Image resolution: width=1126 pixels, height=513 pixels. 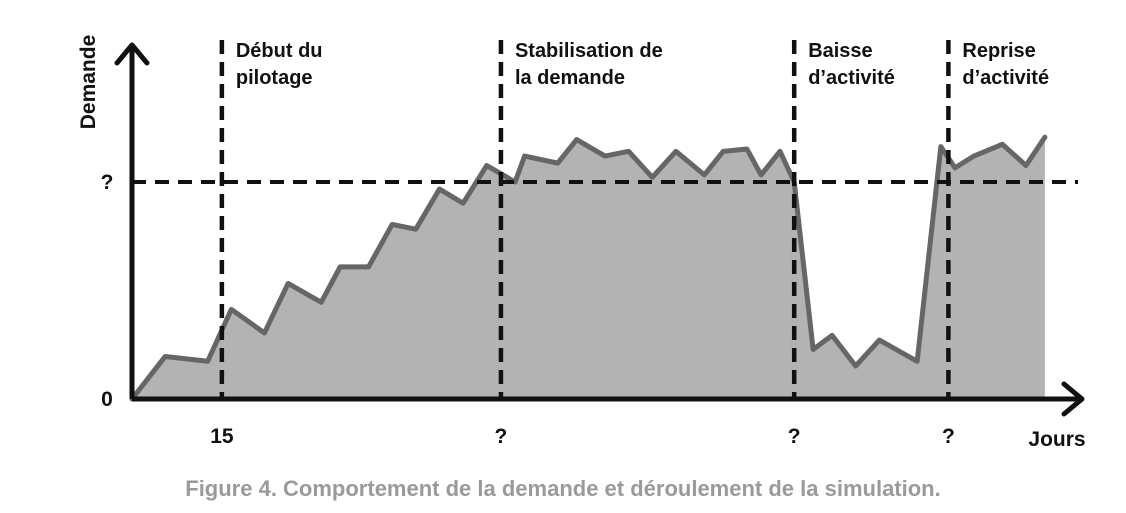 I want to click on y-tick-label: ?, so click(x=107, y=182).